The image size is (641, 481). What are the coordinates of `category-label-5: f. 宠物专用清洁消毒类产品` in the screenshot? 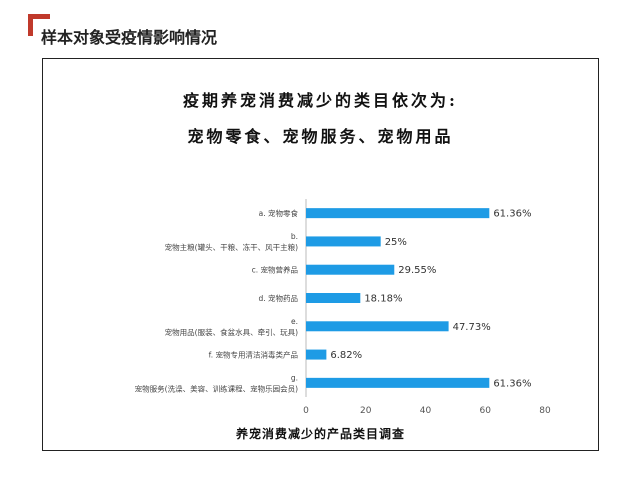 It's located at (253, 355).